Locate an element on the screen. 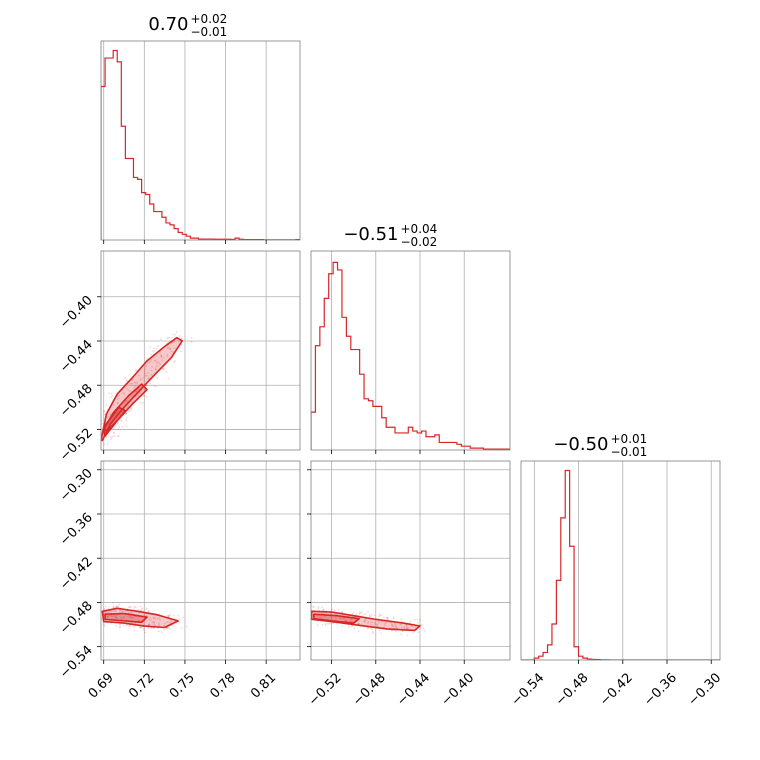 This screenshot has height=760, width=760. y-tick-label: −0.44 is located at coordinates (76, 356).